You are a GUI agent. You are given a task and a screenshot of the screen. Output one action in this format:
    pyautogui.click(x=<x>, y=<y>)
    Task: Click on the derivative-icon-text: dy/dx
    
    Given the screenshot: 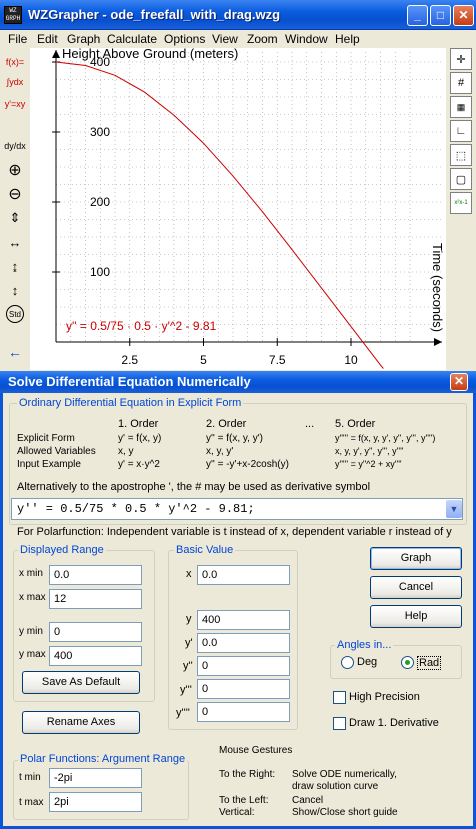 What is the action you would take?
    pyautogui.click(x=15, y=146)
    